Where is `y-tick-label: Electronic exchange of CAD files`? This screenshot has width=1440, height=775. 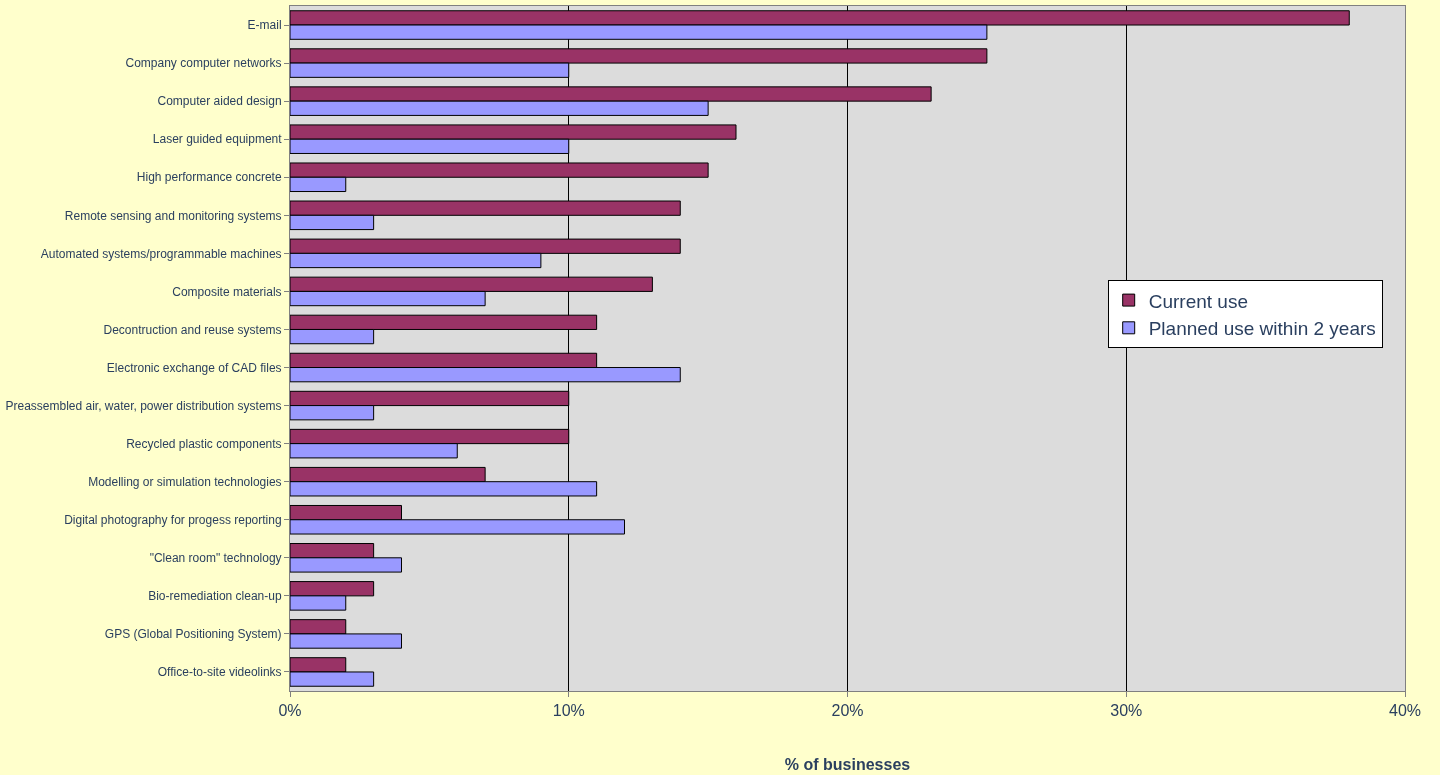
y-tick-label: Electronic exchange of CAD files is located at coordinates (194, 367).